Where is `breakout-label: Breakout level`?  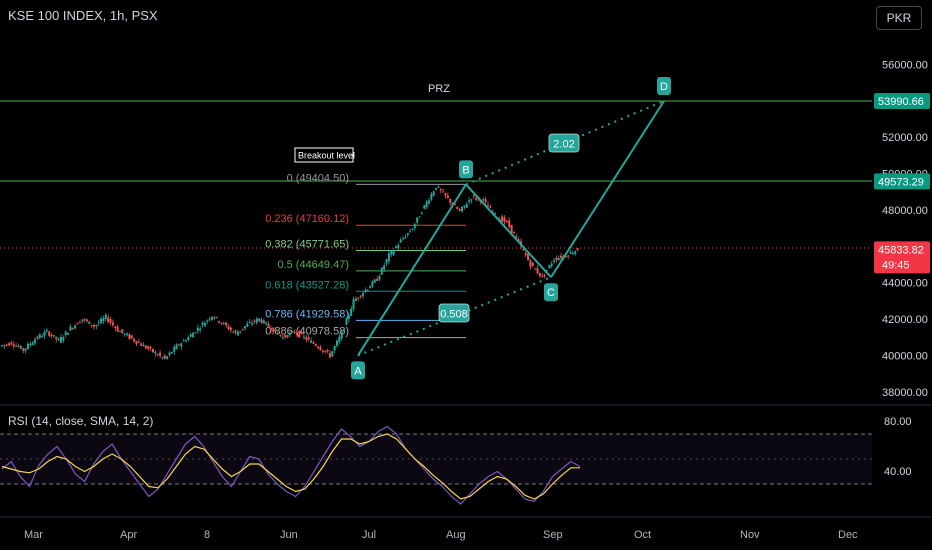 breakout-label: Breakout level is located at coordinates (326, 156).